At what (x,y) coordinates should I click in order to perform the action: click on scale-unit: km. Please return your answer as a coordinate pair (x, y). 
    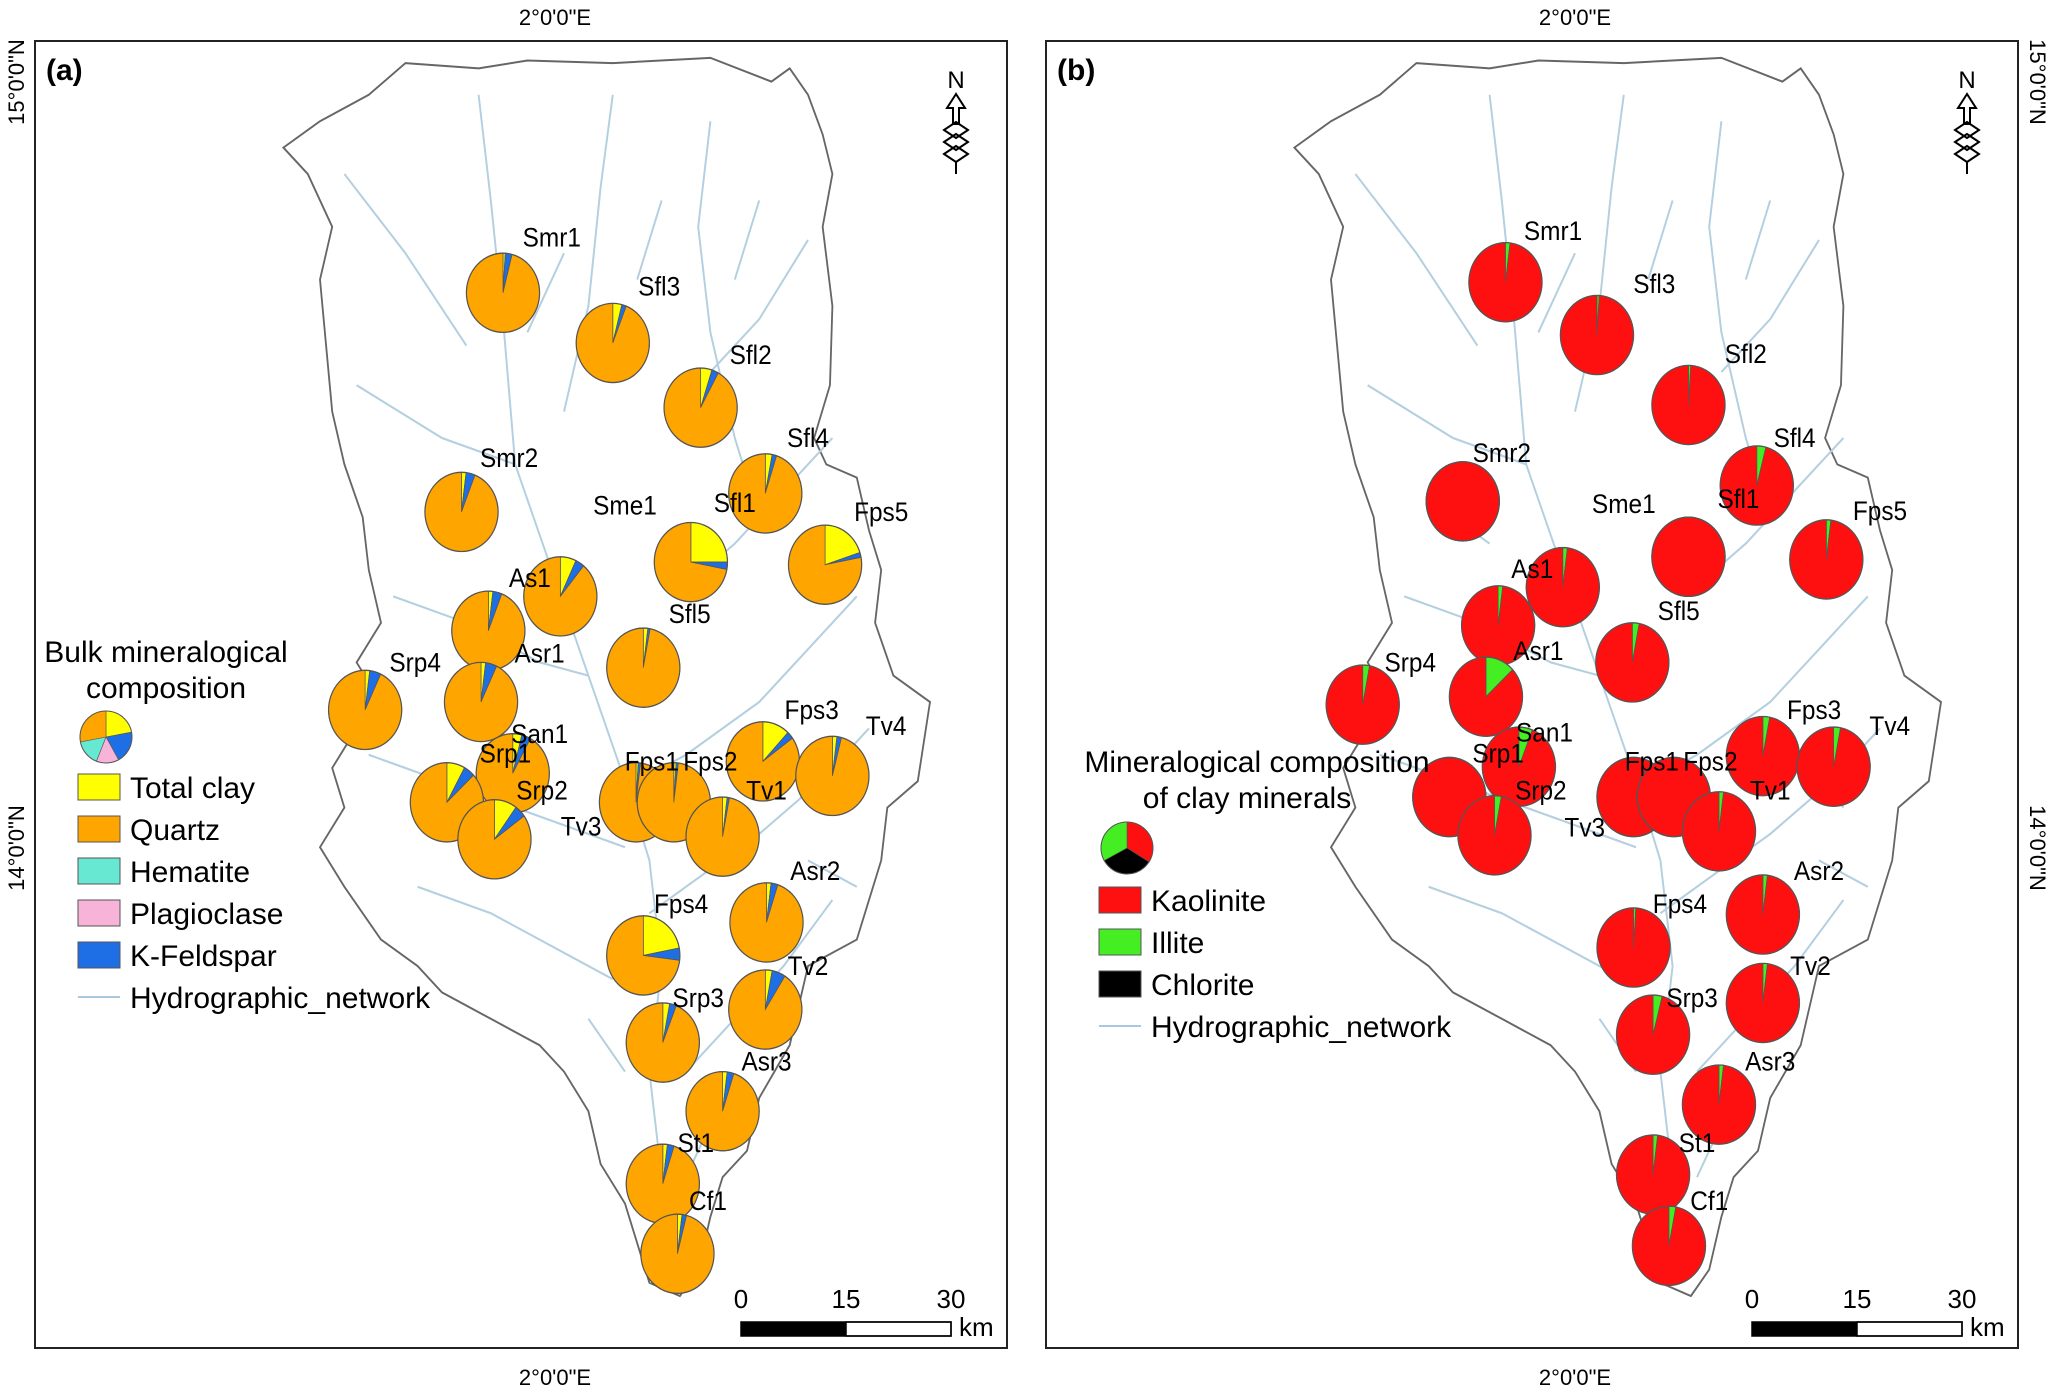
    Looking at the image, I should click on (1987, 1327).